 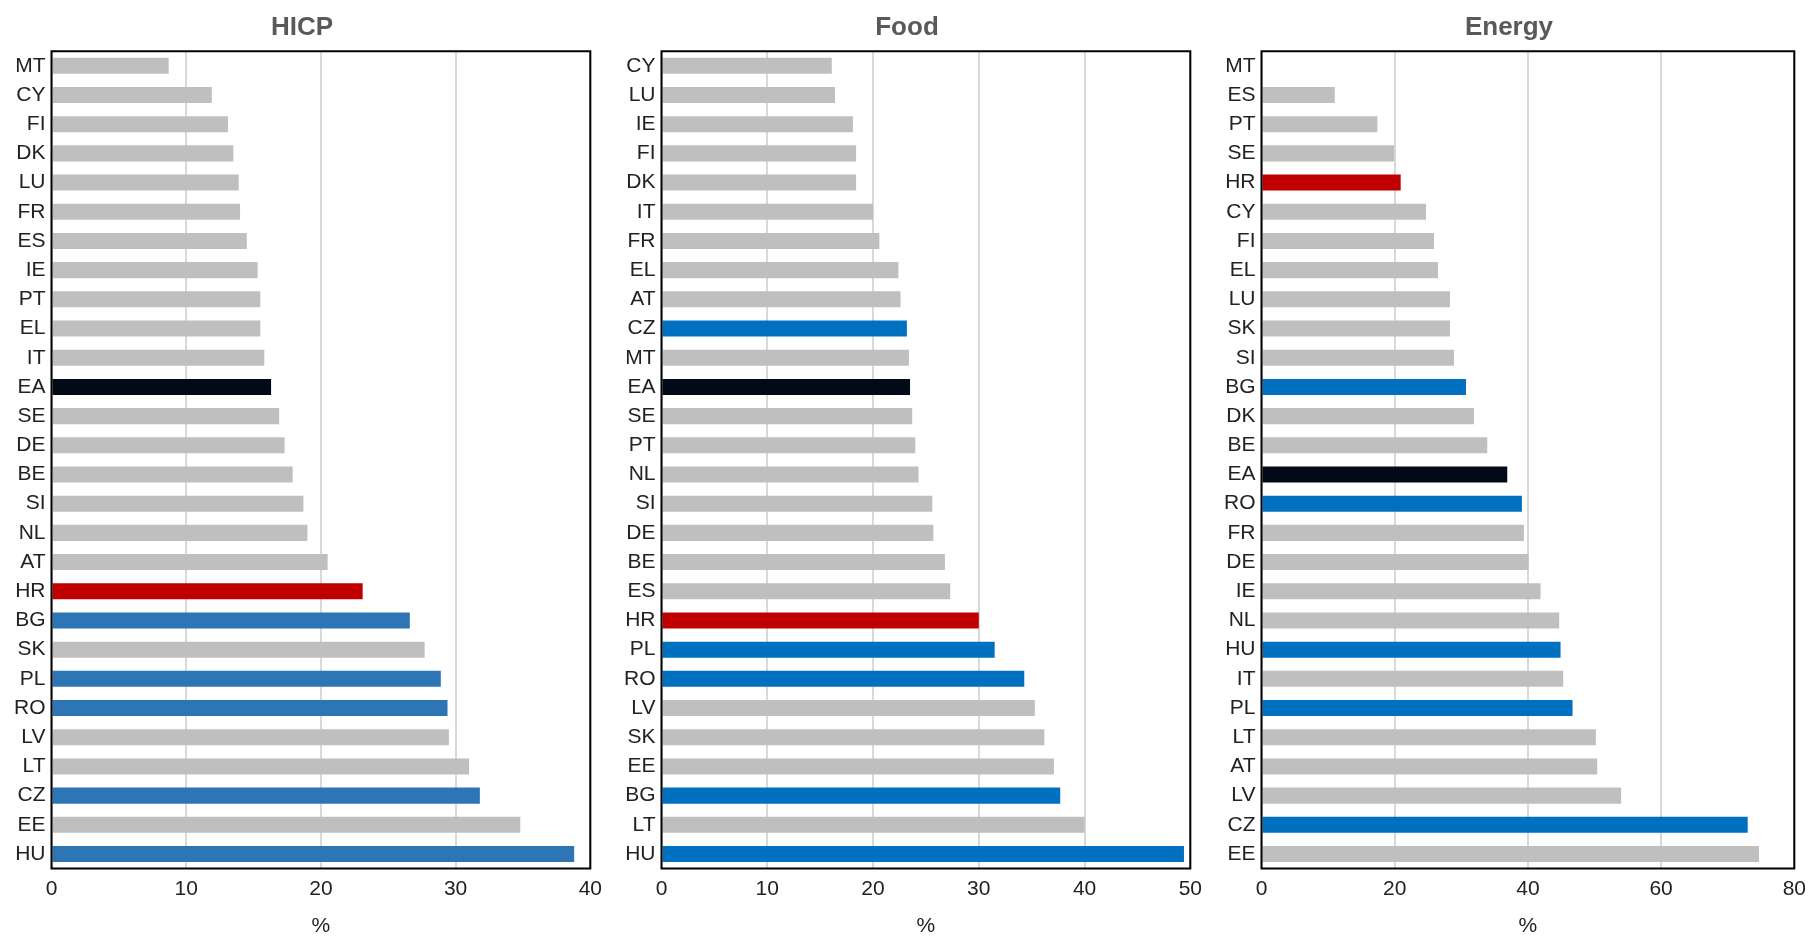 What do you see at coordinates (30, 590) in the screenshot?
I see `y-tick-label: HR` at bounding box center [30, 590].